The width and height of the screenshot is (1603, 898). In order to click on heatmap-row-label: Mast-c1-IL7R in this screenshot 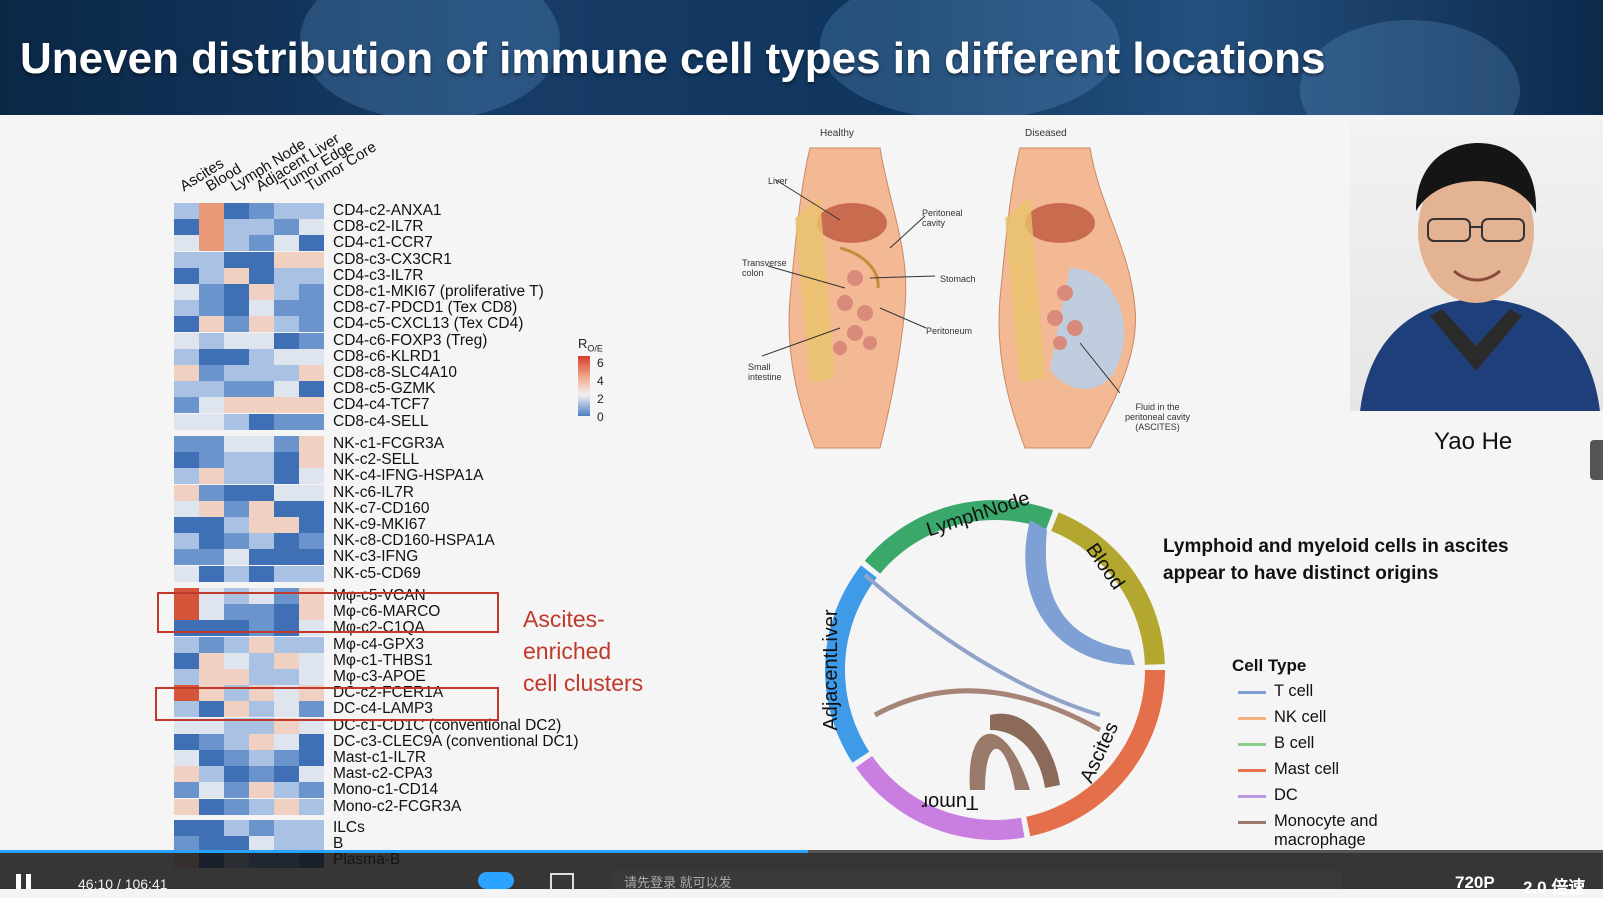, I will do `click(380, 757)`.